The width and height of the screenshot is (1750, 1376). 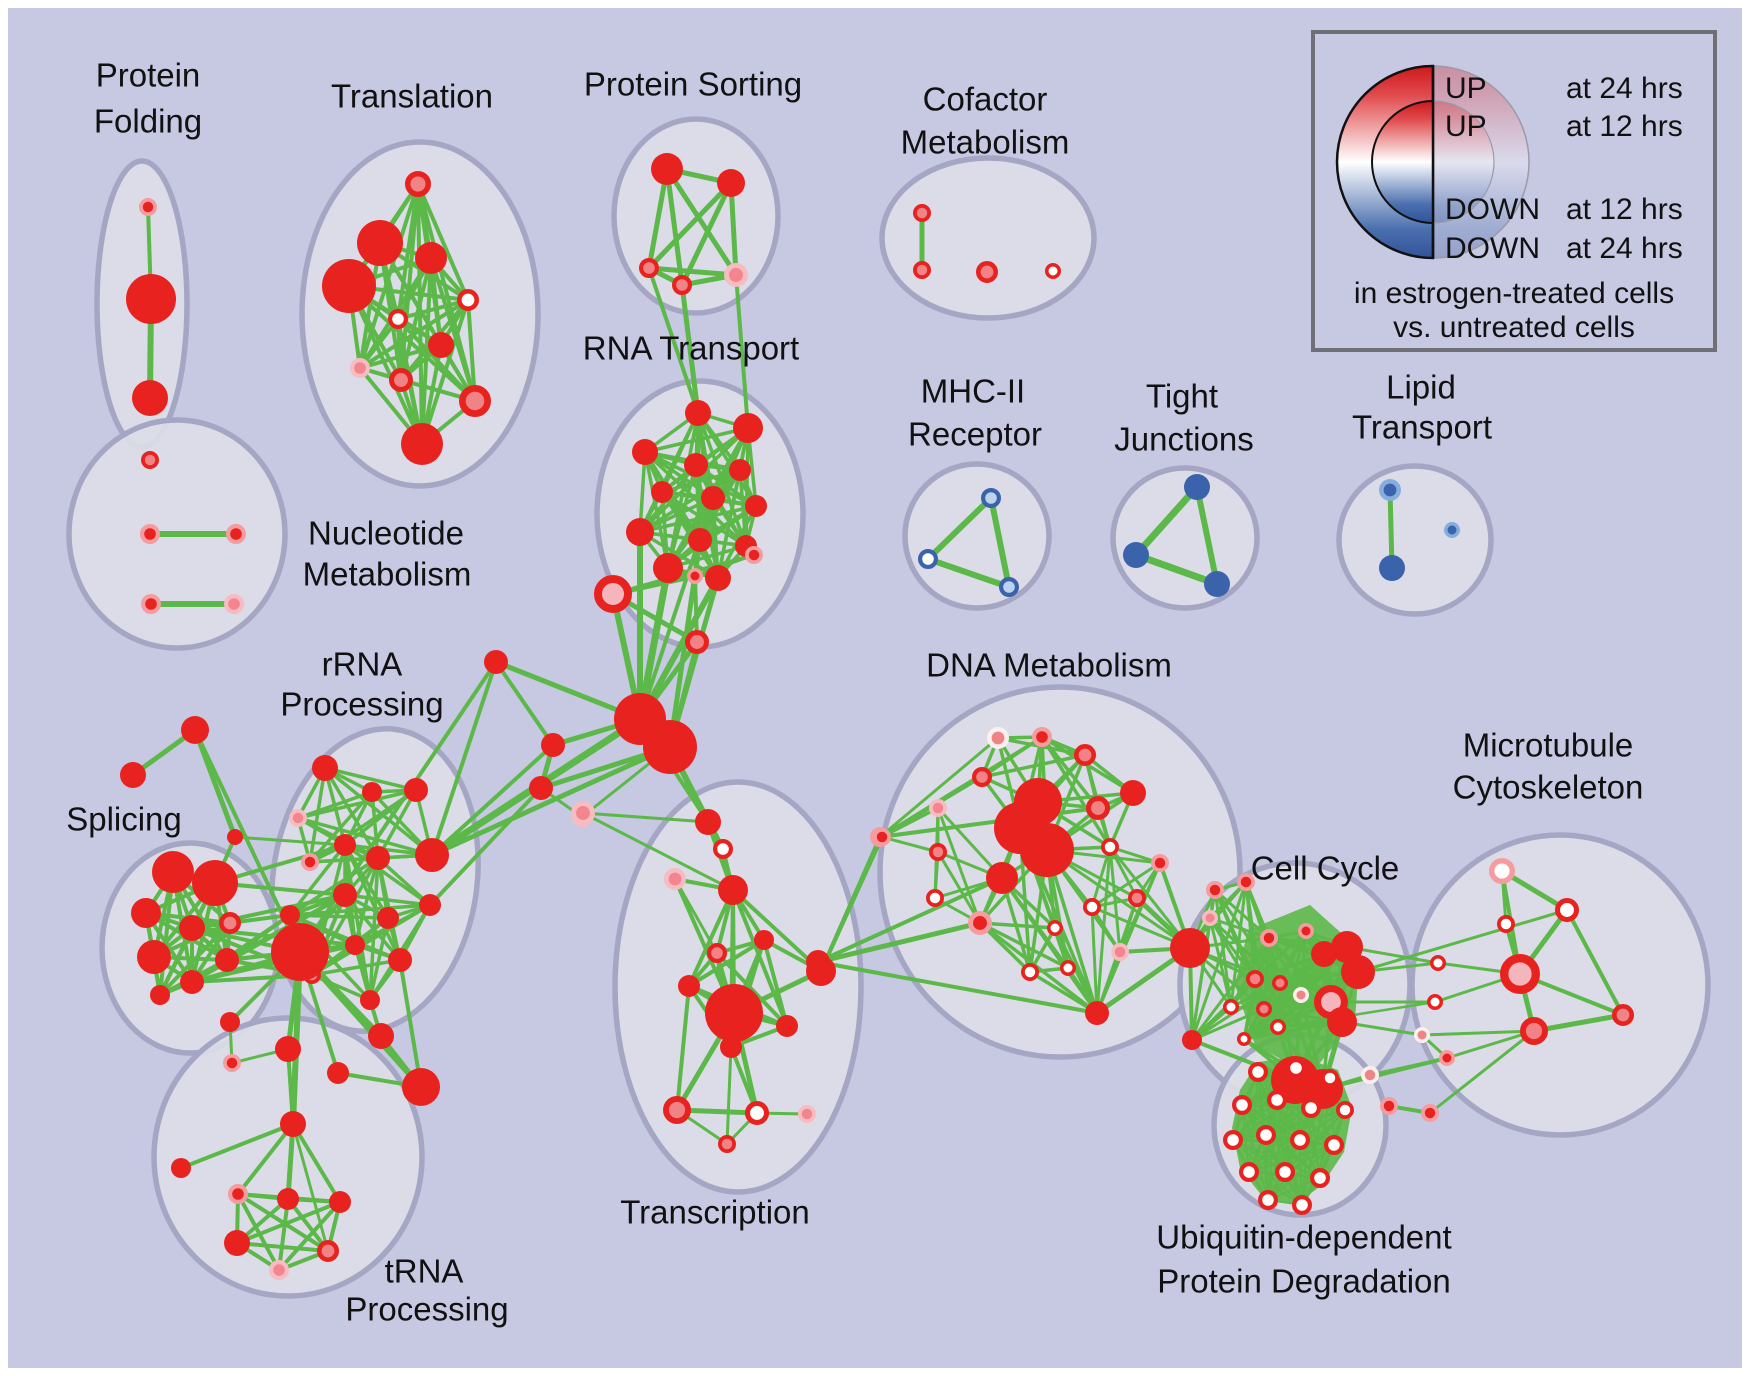 I want to click on cluster-bubble-lipid-transport, so click(x=1415, y=540).